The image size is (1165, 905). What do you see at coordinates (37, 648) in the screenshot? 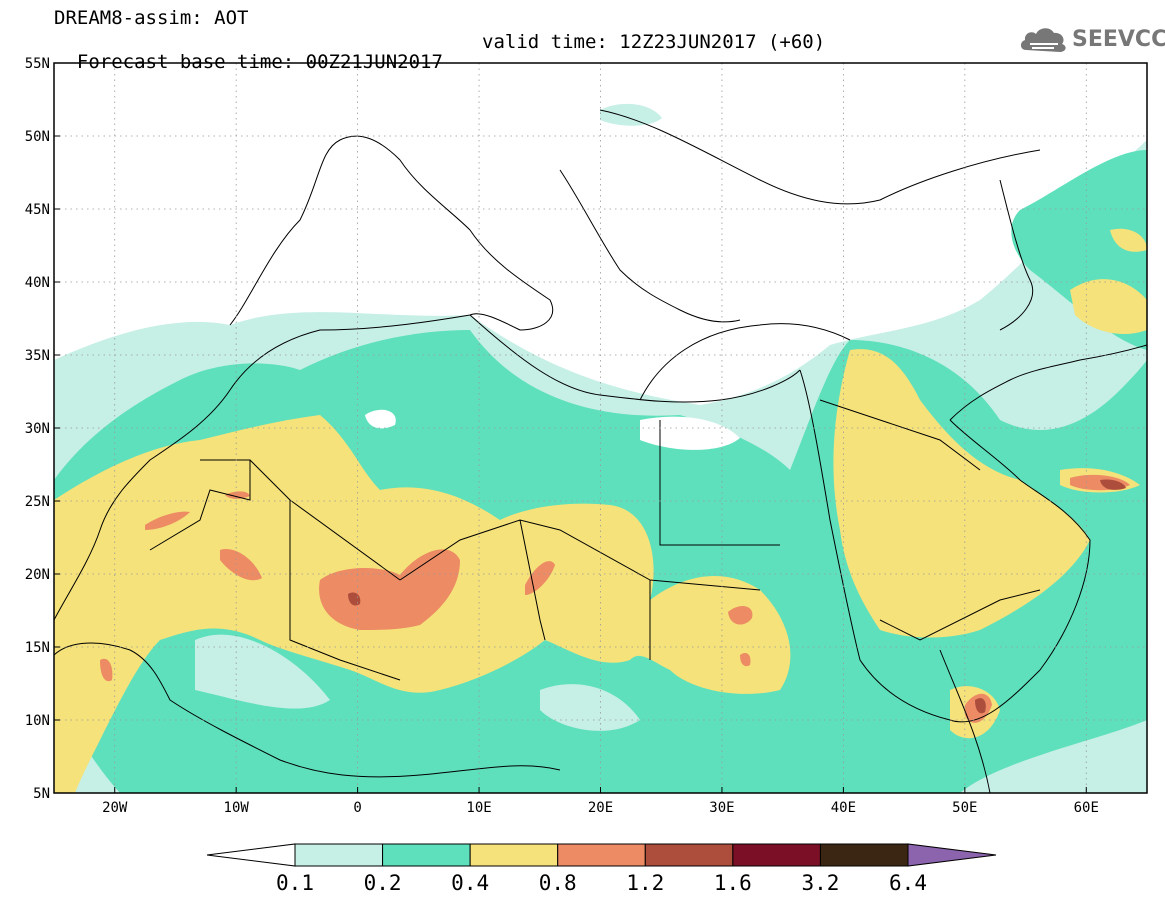
I see `lat-label: 15N` at bounding box center [37, 648].